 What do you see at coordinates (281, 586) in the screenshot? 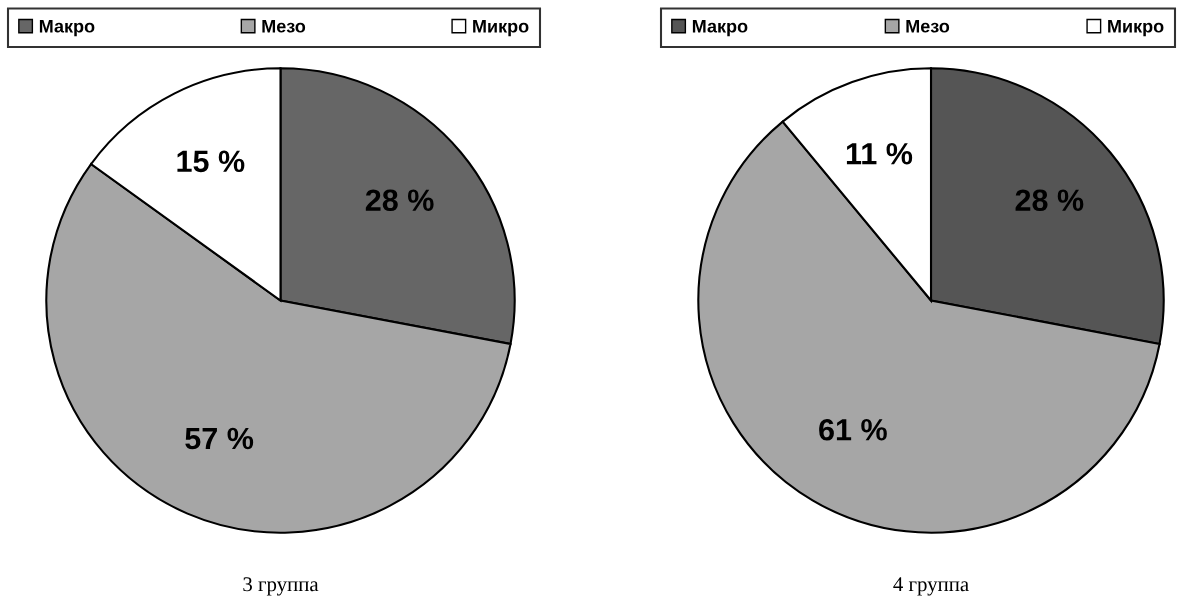
I see `text: 3 группа` at bounding box center [281, 586].